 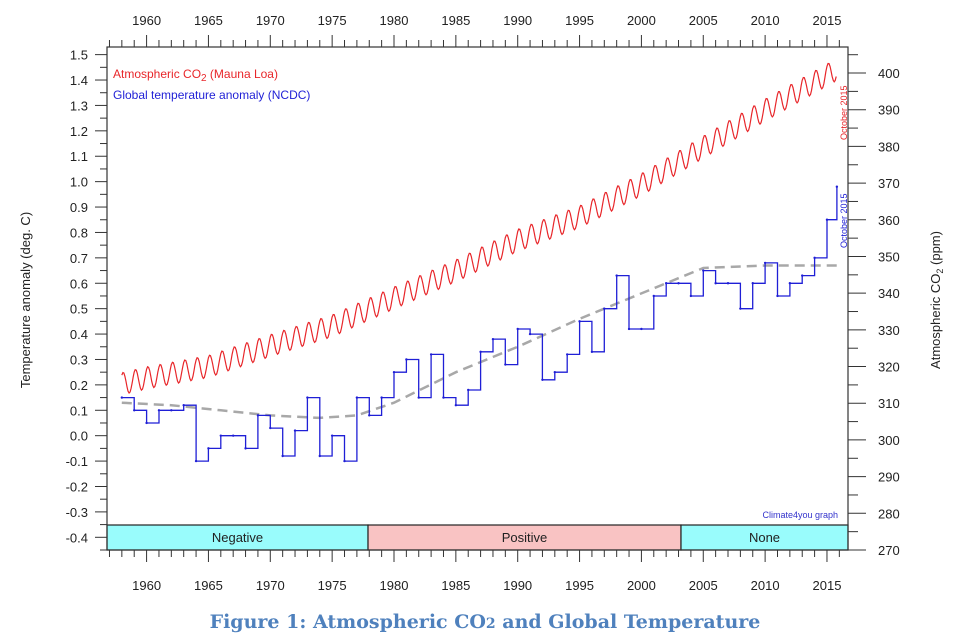 I want to click on y-left-tick-label: 1.0, so click(x=79, y=182).